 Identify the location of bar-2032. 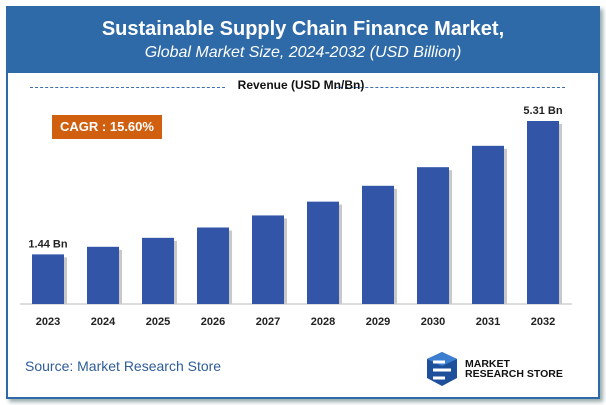
(543, 212).